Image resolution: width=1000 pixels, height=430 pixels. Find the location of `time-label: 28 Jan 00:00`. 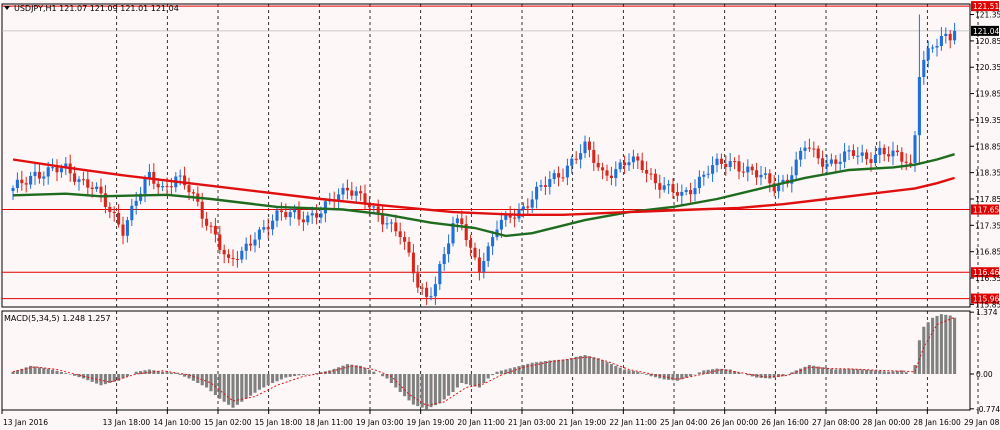

time-label: 28 Jan 00:00 is located at coordinates (887, 422).